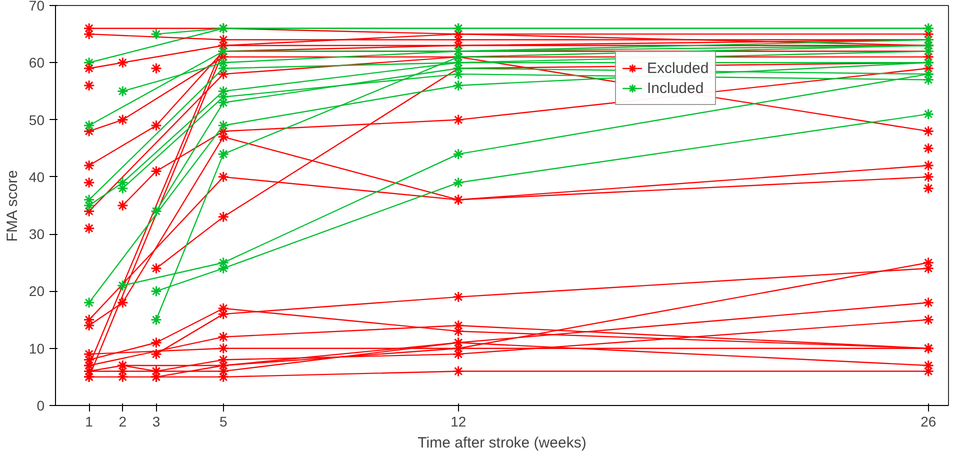 This screenshot has width=953, height=454. Describe the element at coordinates (122, 422) in the screenshot. I see `x-tick-label: 2` at that location.